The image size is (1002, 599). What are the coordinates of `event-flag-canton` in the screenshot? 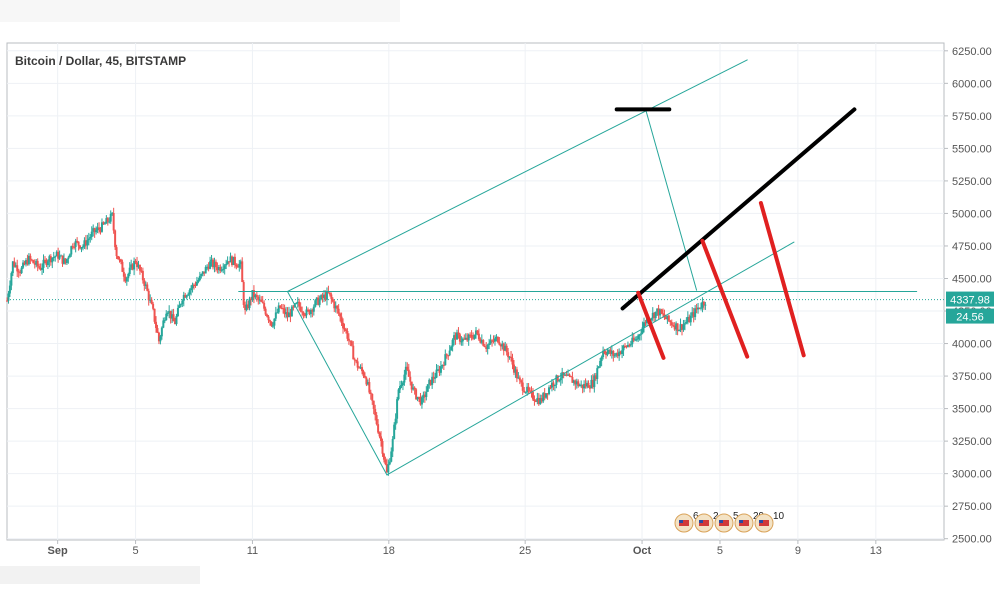 It's located at (721, 521).